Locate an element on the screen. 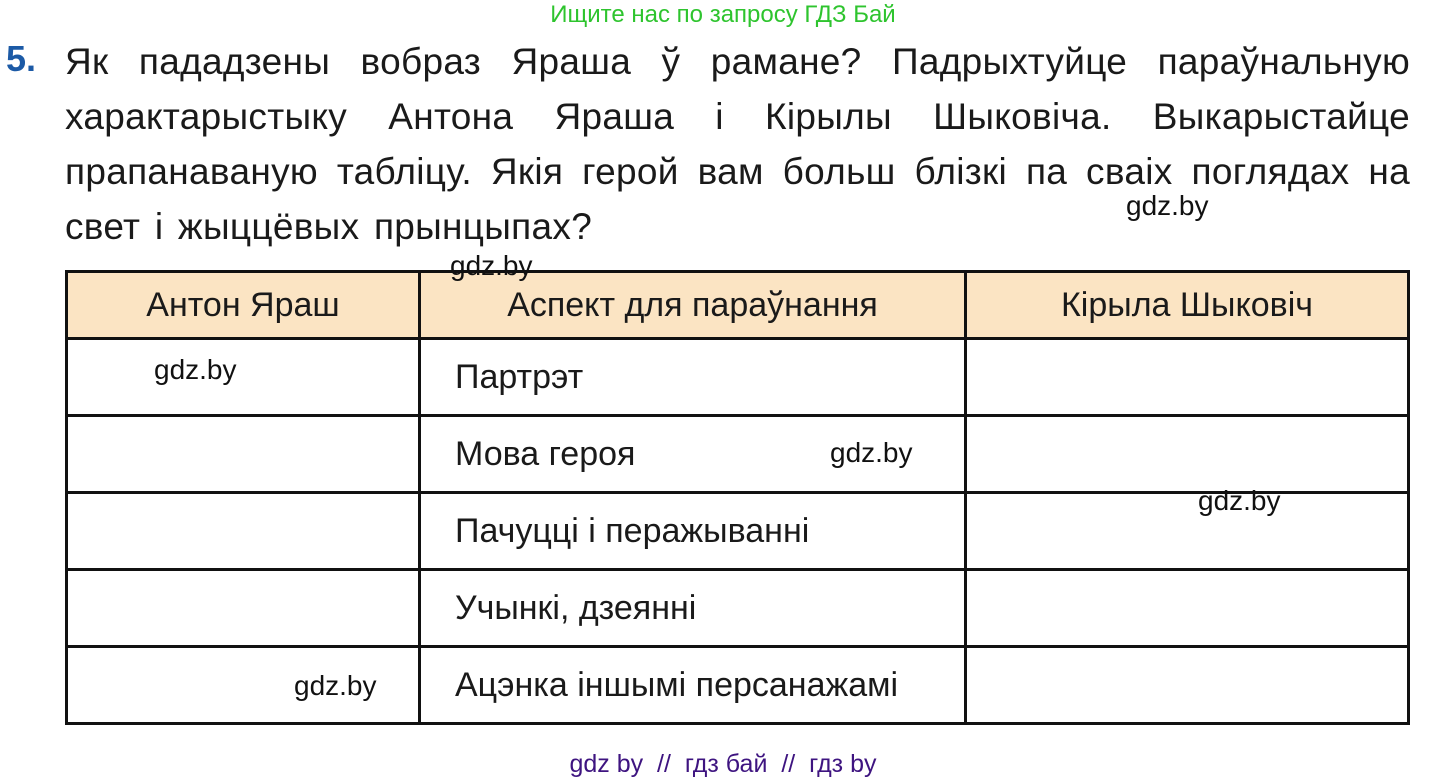  footer-watermark: gdz by // гдз бай // гдз by is located at coordinates (723, 764).